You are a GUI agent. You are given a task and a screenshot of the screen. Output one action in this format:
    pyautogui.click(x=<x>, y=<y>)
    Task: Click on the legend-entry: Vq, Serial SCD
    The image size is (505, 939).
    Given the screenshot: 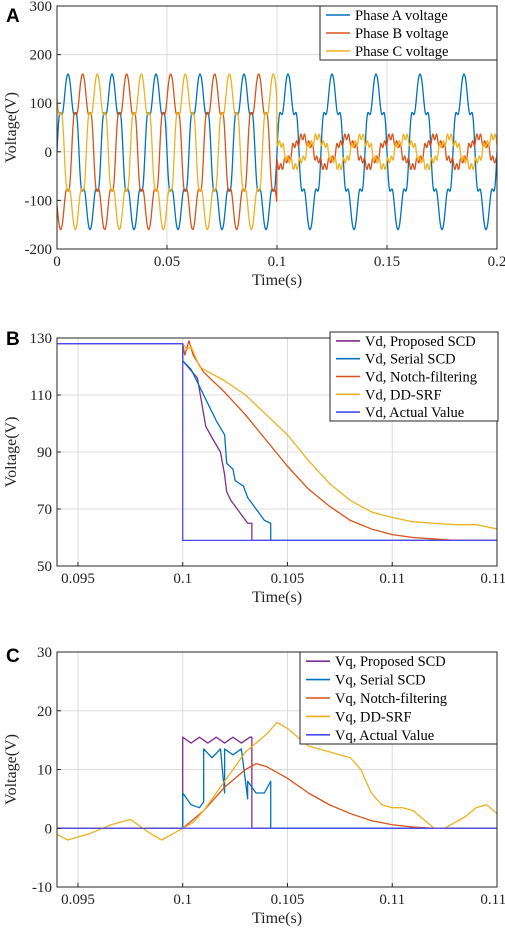 What is the action you would take?
    pyautogui.click(x=380, y=681)
    